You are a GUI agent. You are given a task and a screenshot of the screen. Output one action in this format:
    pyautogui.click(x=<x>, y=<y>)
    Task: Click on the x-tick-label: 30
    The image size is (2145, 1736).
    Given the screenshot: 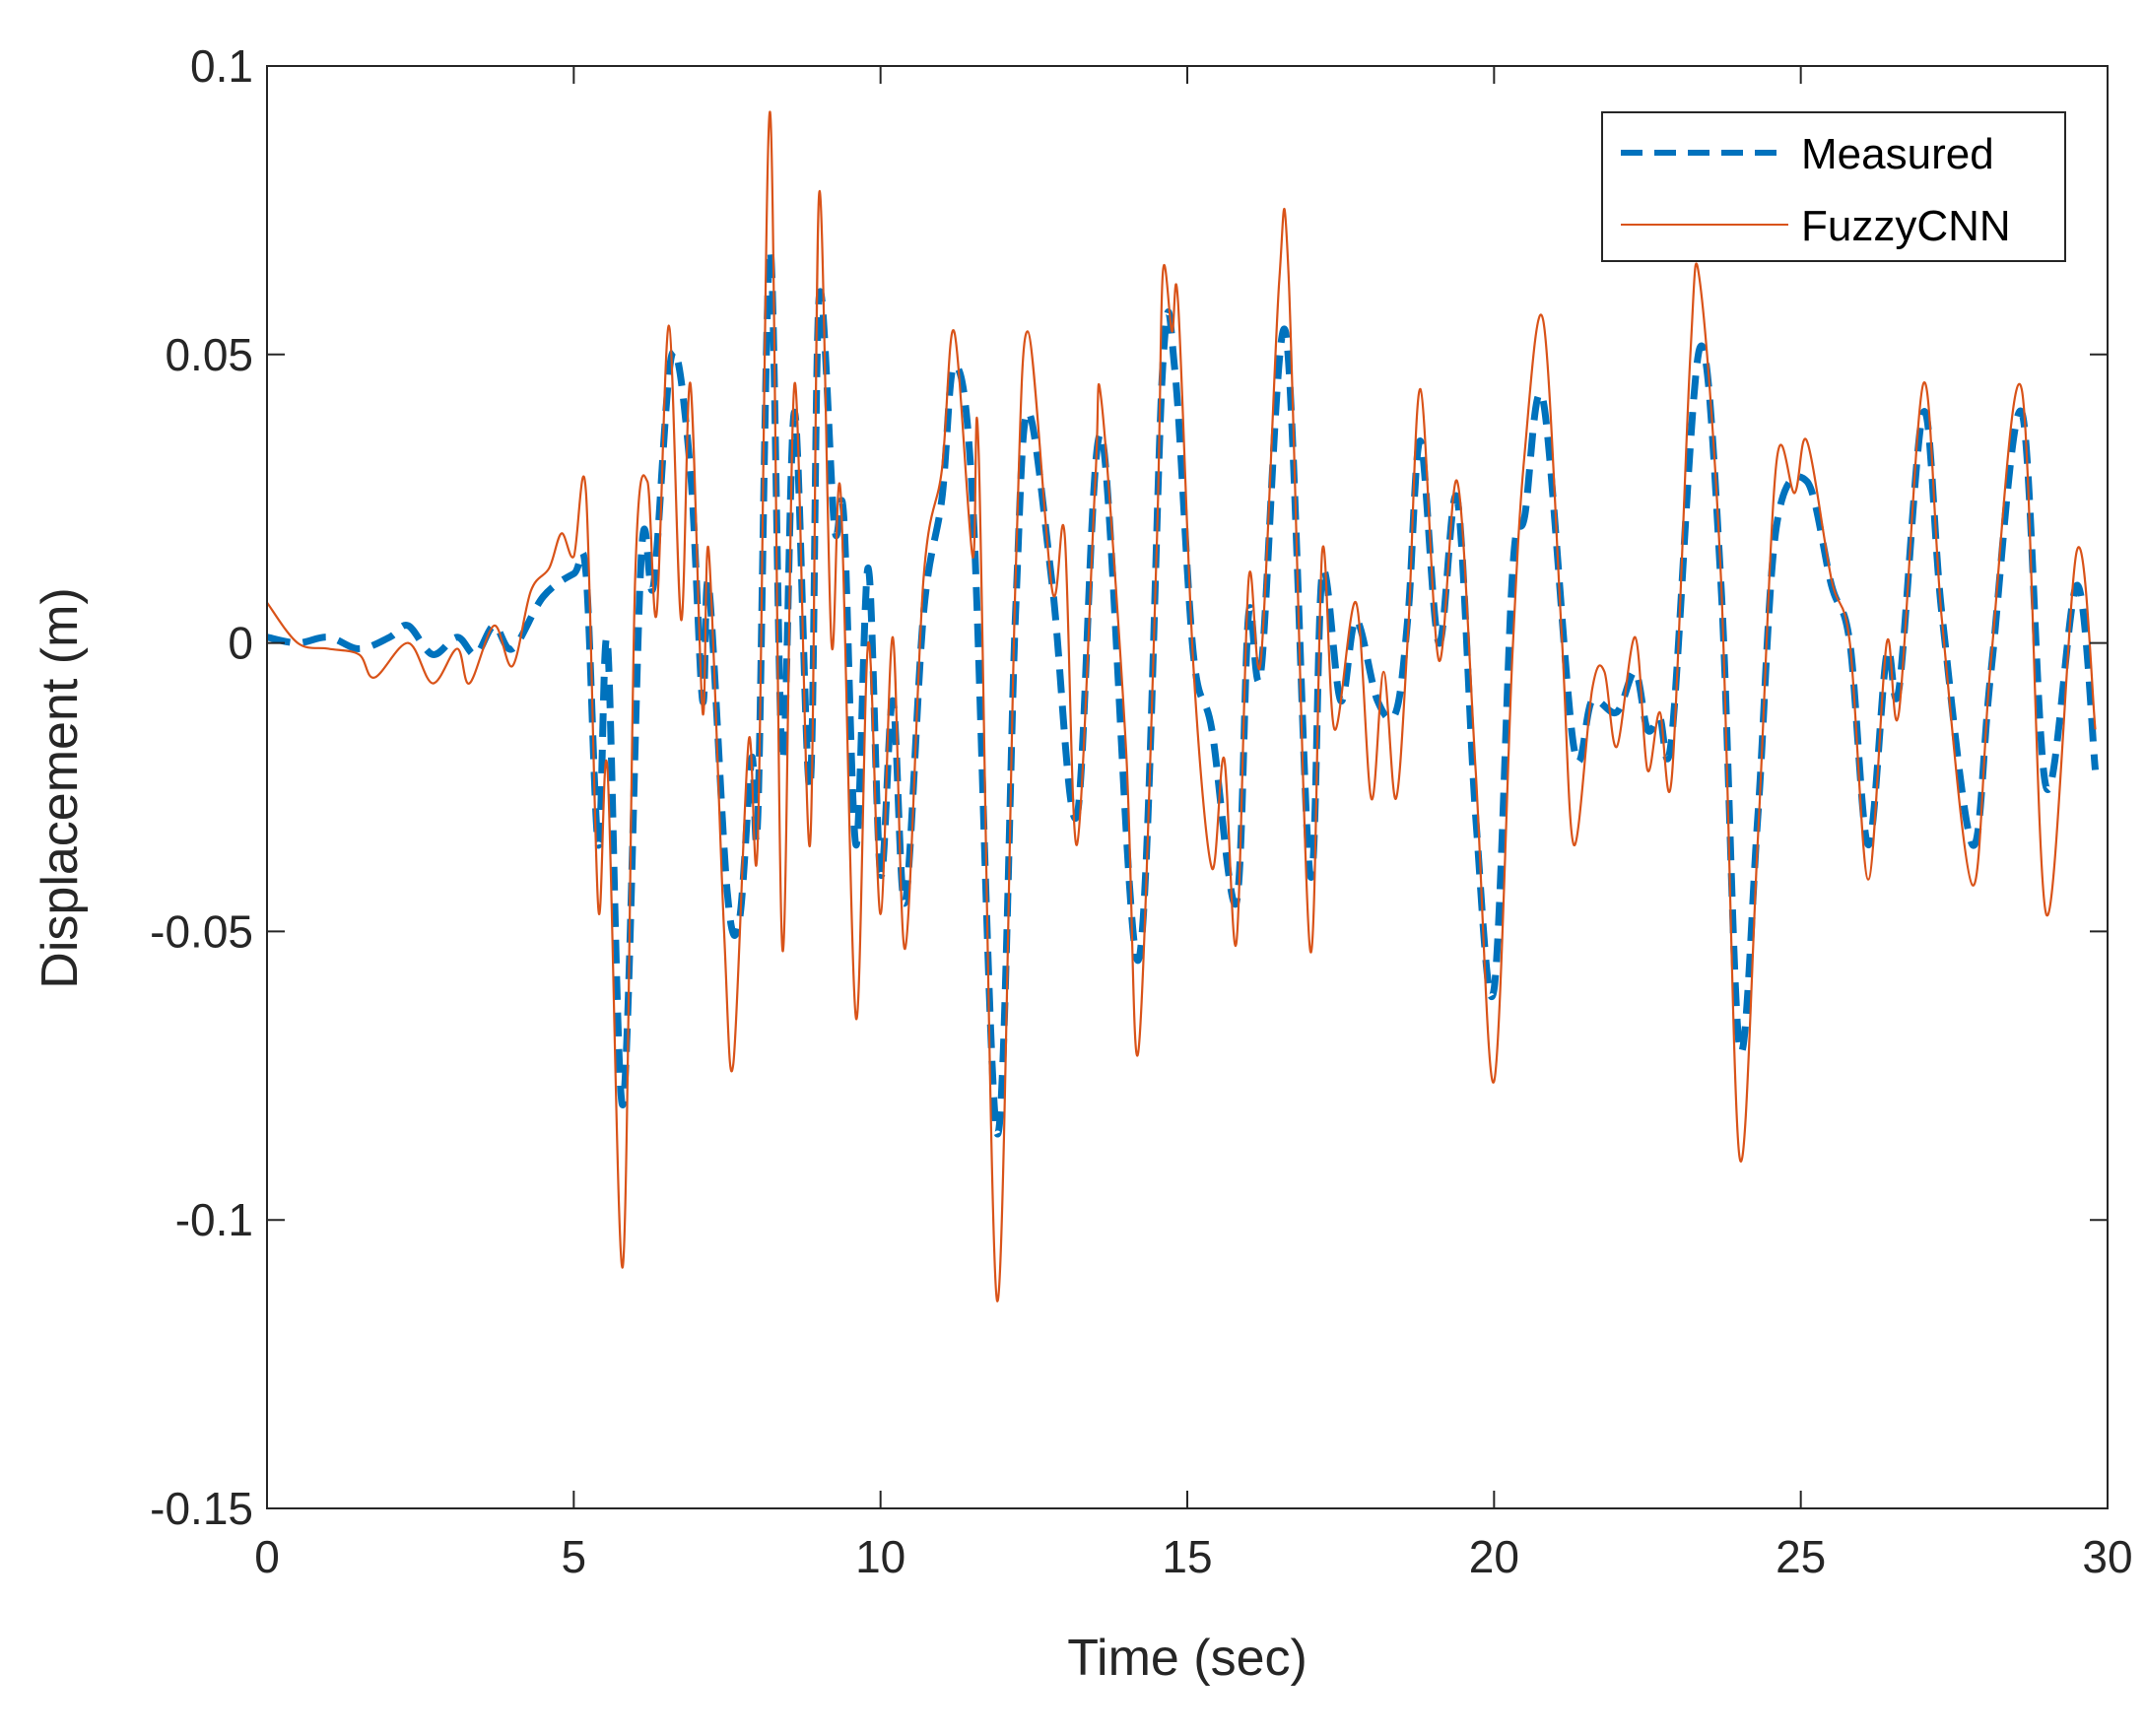 What is the action you would take?
    pyautogui.click(x=2107, y=1556)
    